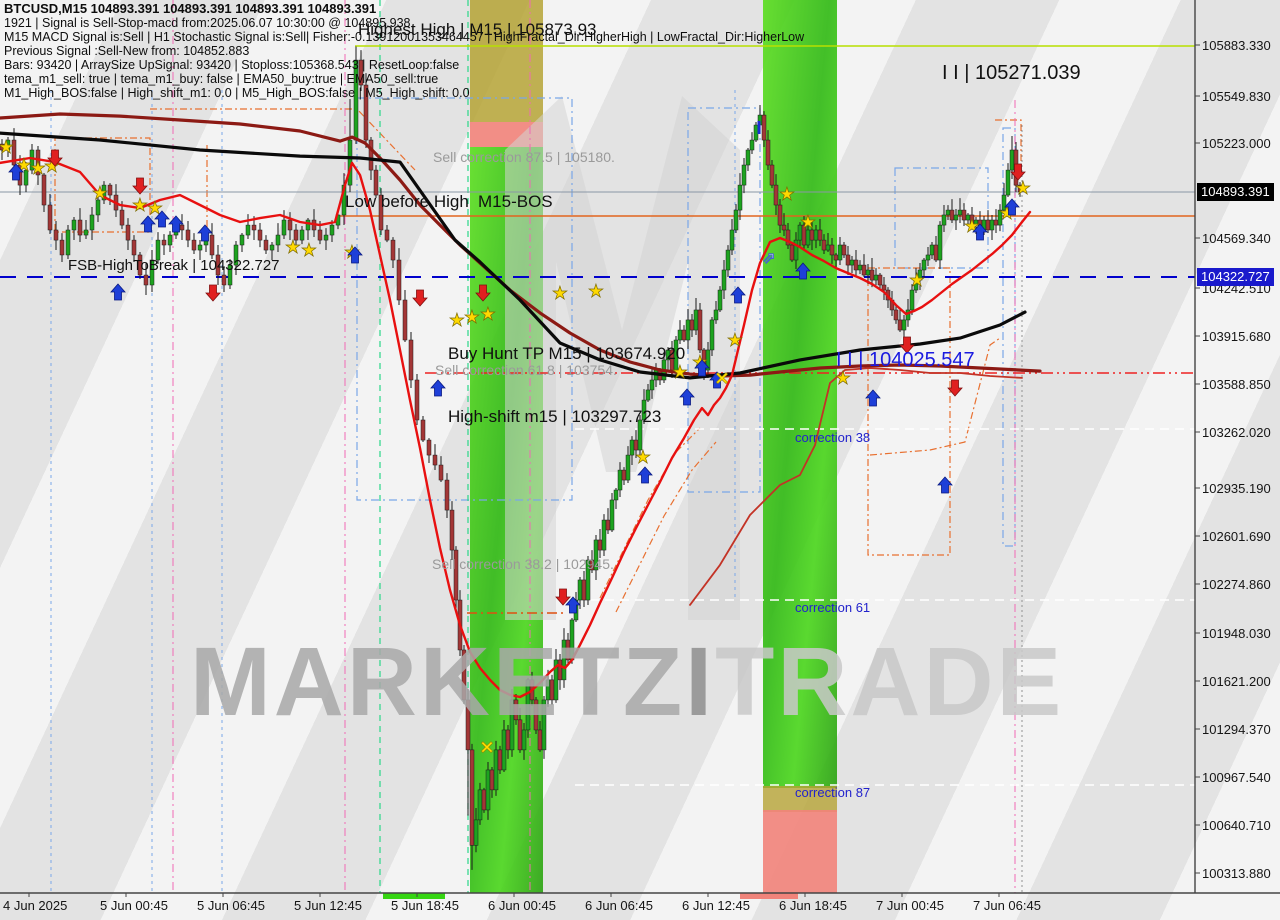 The image size is (1280, 920). I want to click on axis-strip-red, so click(769, 896).